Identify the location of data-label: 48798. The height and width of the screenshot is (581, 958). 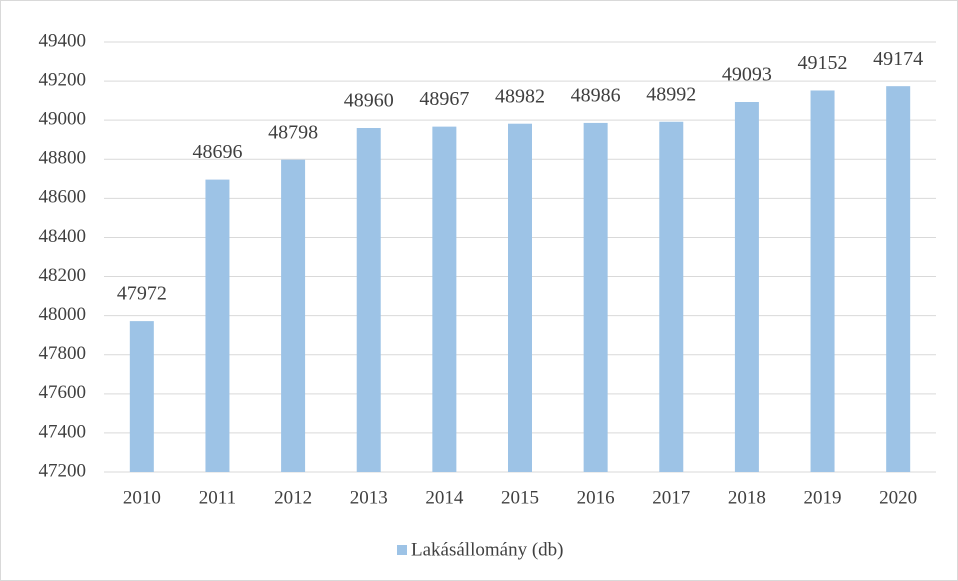
(293, 132).